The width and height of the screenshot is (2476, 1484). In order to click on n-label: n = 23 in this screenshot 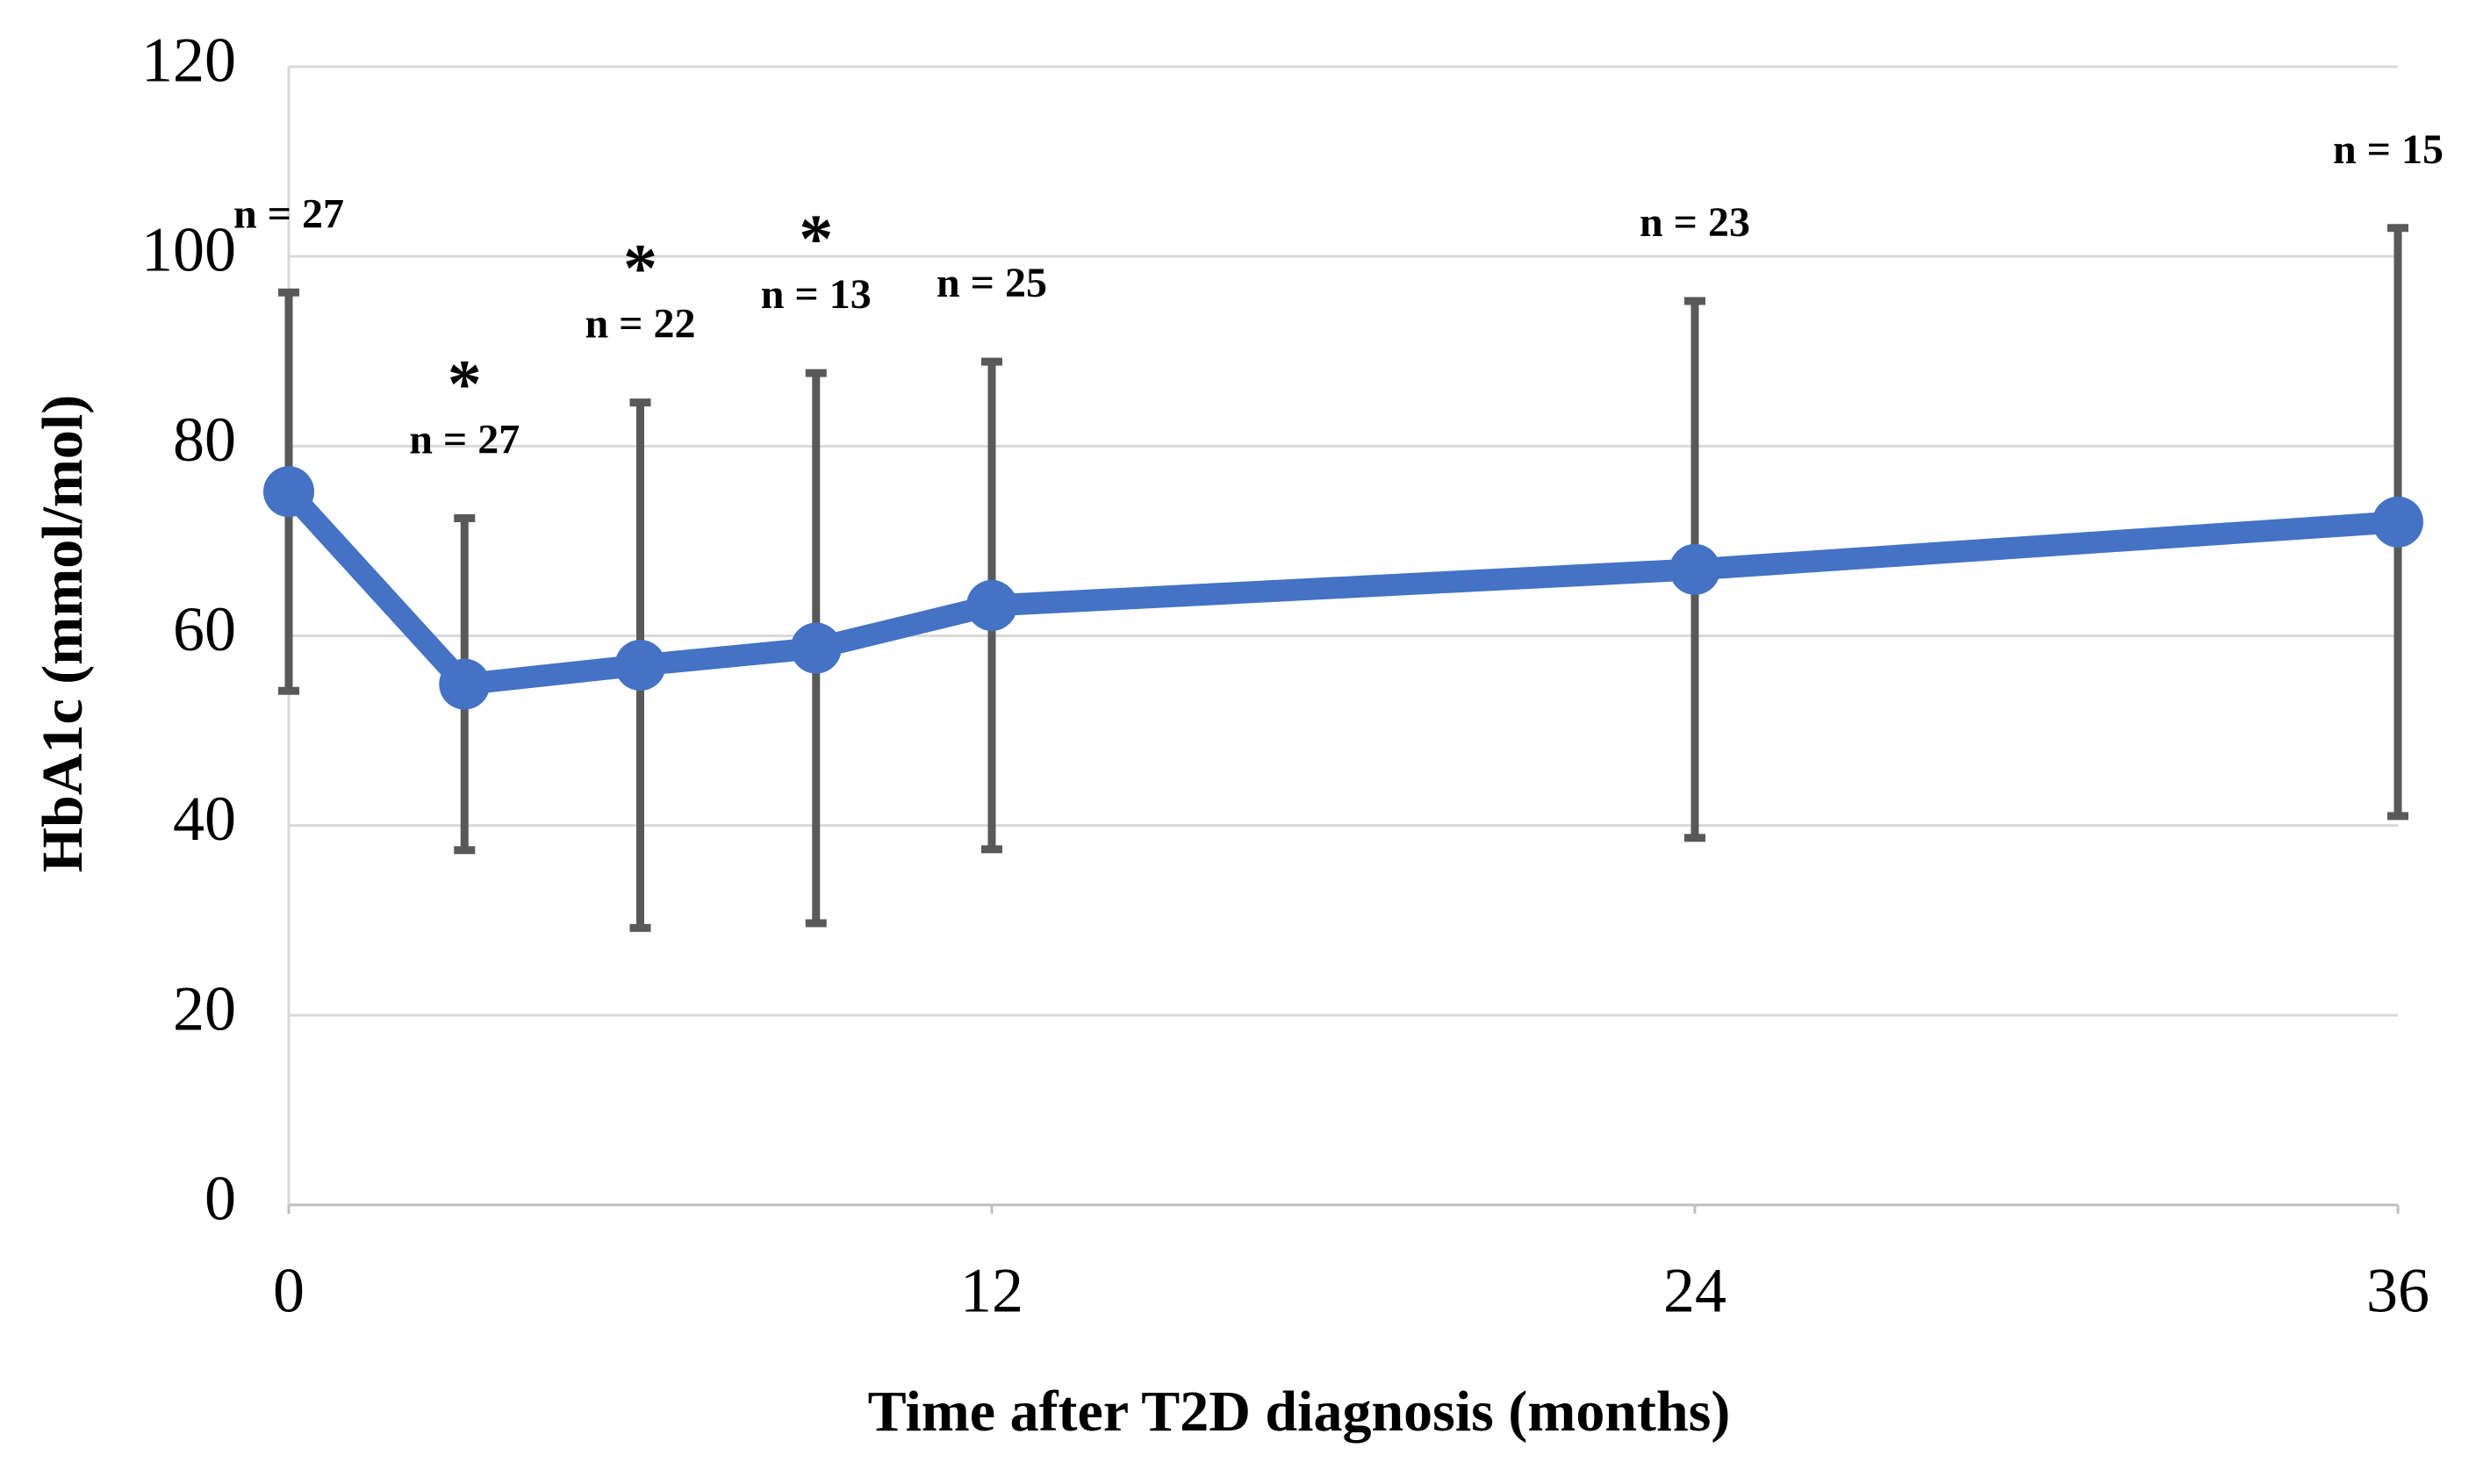, I will do `click(1695, 222)`.